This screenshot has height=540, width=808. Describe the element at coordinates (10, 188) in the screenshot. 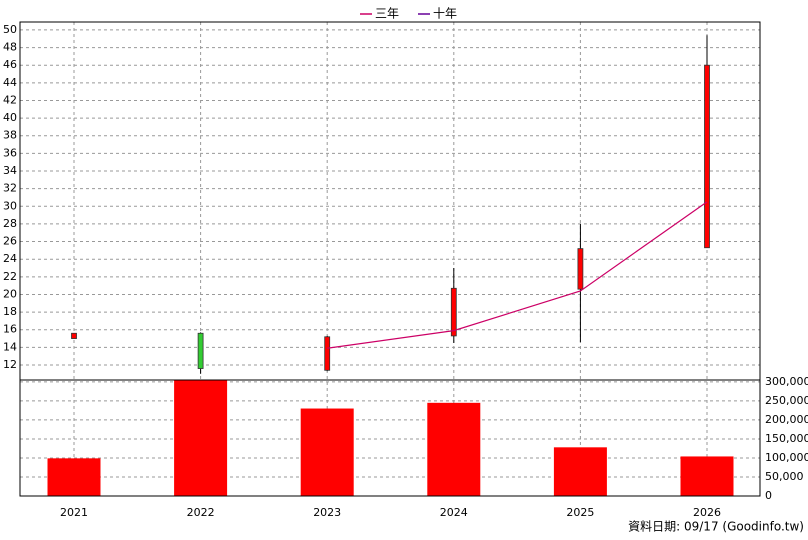

I see `y-tick-label: 32` at that location.